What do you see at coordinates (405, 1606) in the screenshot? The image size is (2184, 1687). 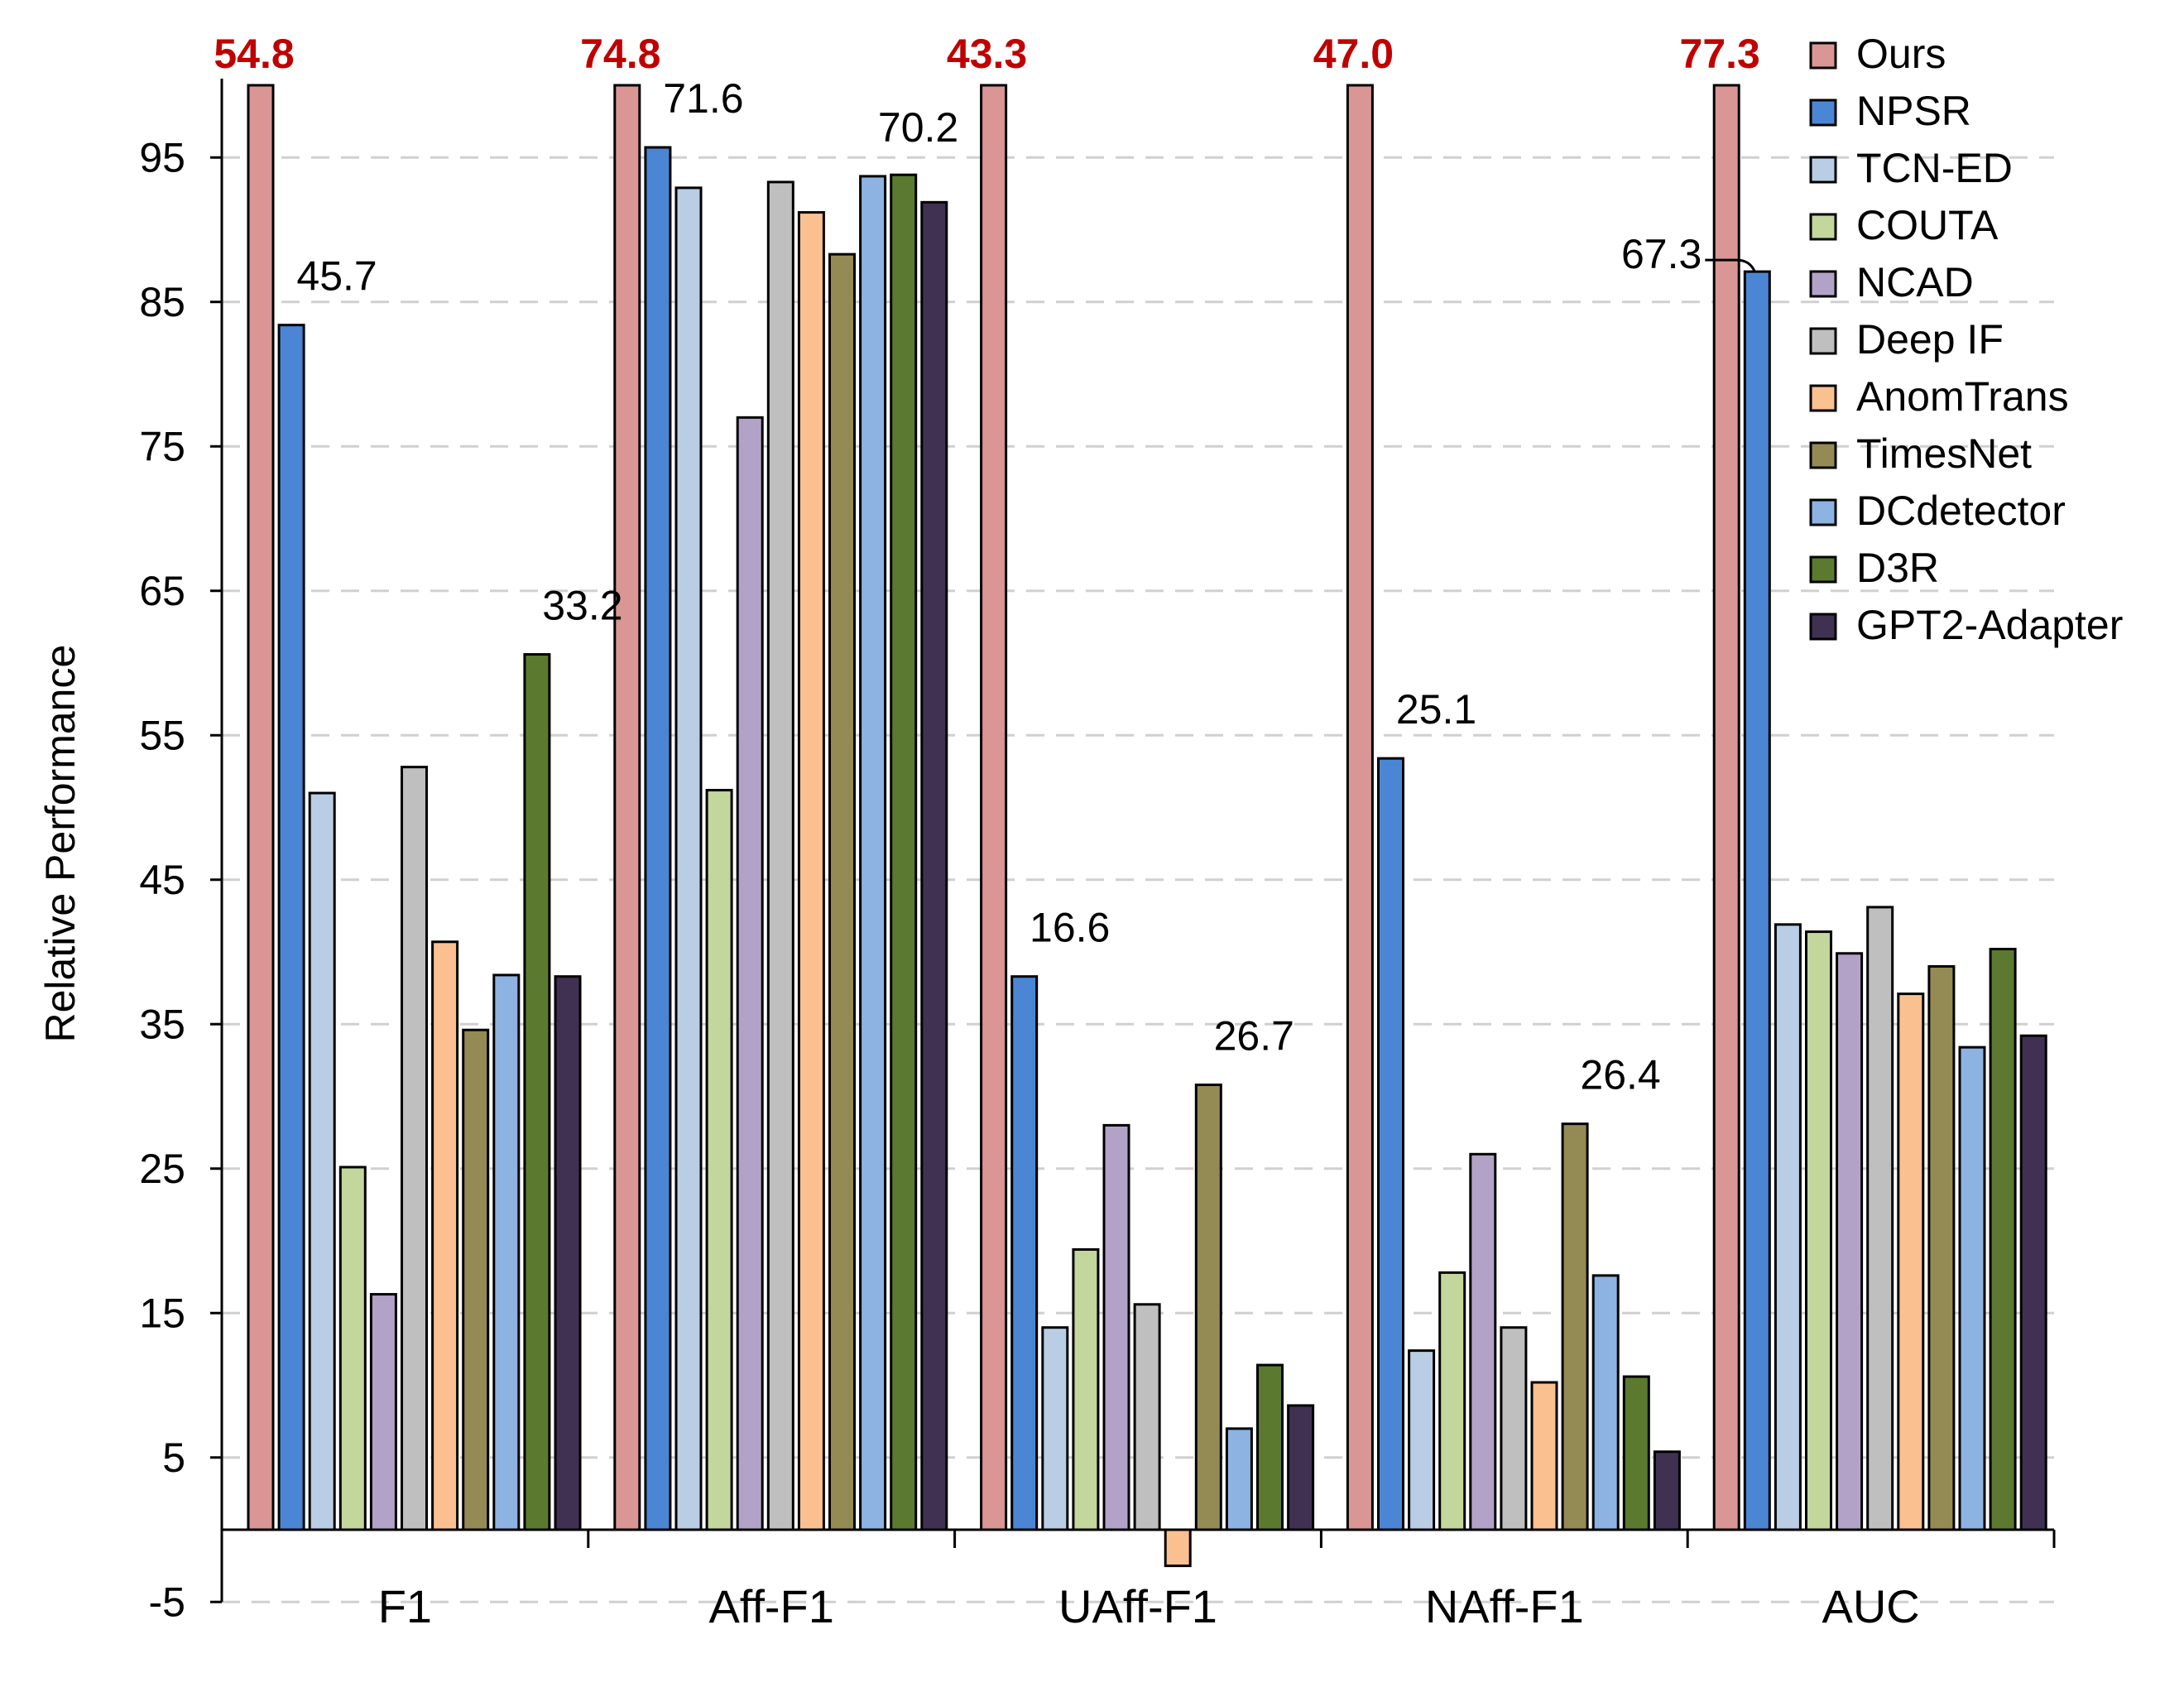 I see `x-category-label: F1` at bounding box center [405, 1606].